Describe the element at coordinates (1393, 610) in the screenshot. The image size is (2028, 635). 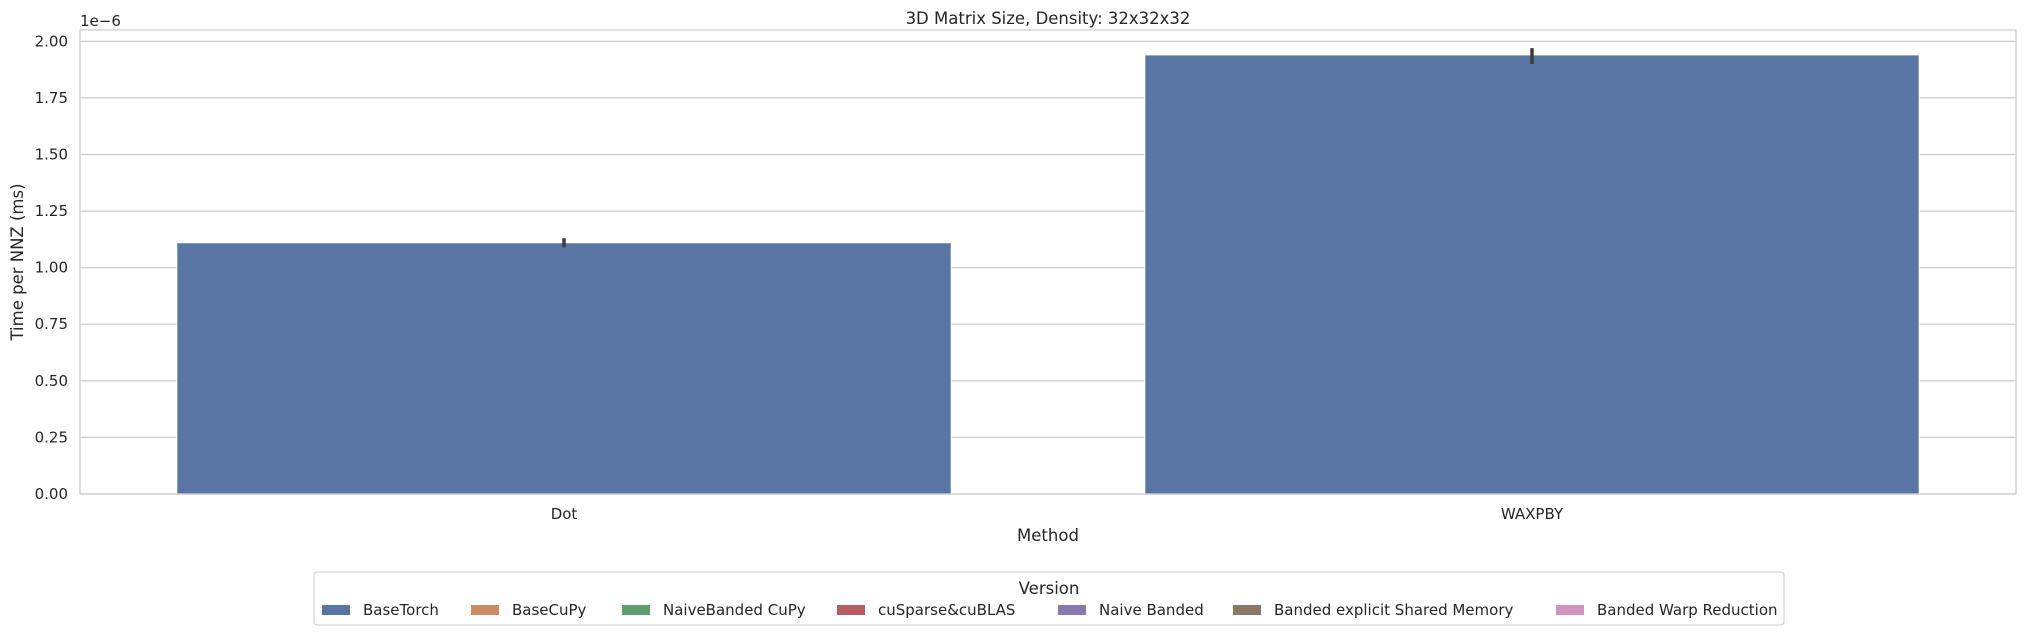
I see `legend-label: Banded explicit Shared Memory` at that location.